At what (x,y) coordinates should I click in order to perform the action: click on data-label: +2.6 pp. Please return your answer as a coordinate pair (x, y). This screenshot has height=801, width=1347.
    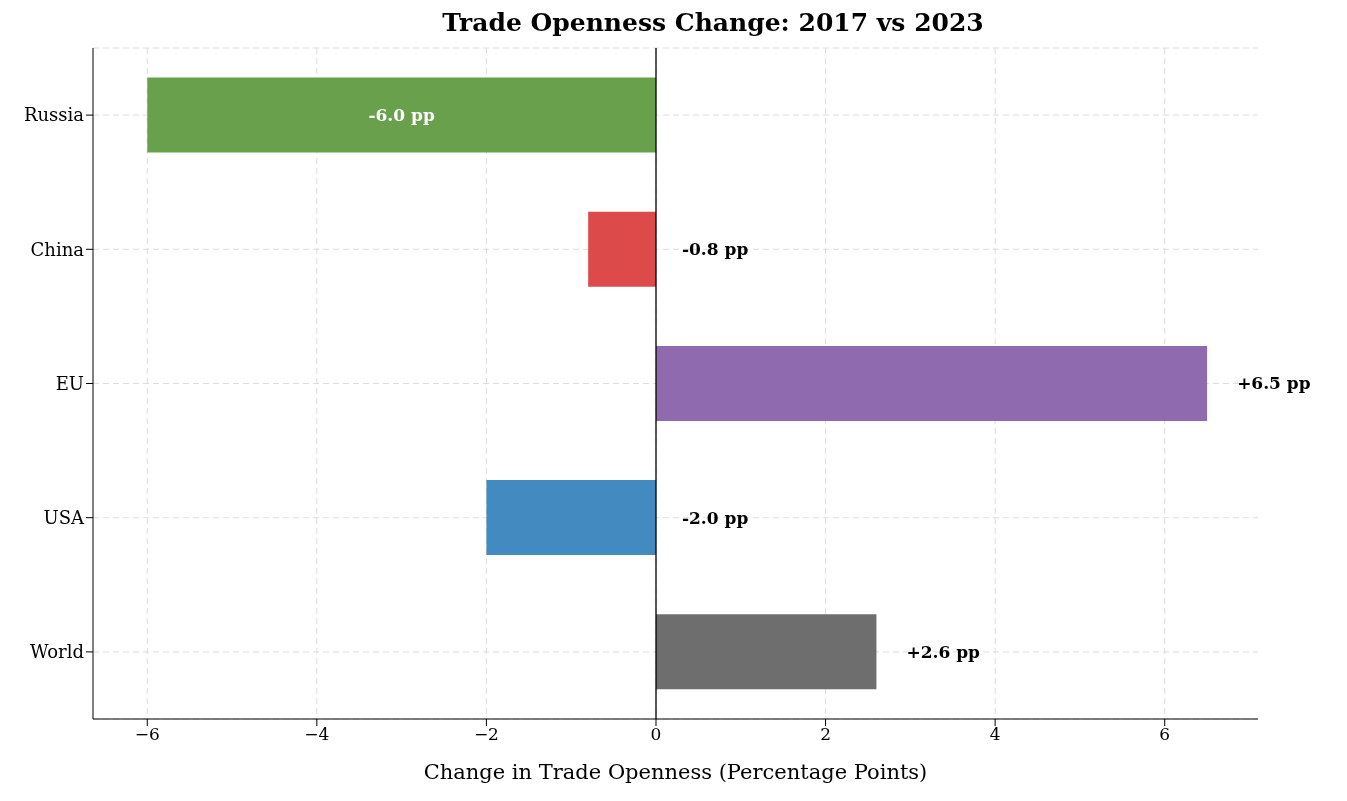
    Looking at the image, I should click on (943, 651).